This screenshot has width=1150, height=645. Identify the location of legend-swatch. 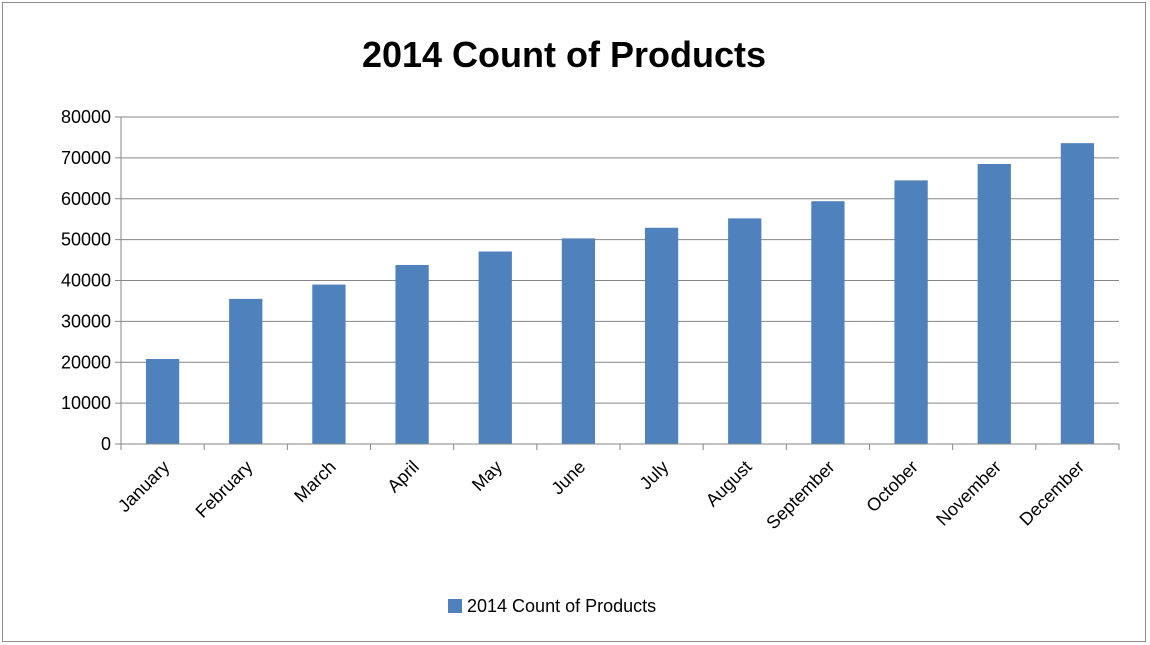
(455, 606).